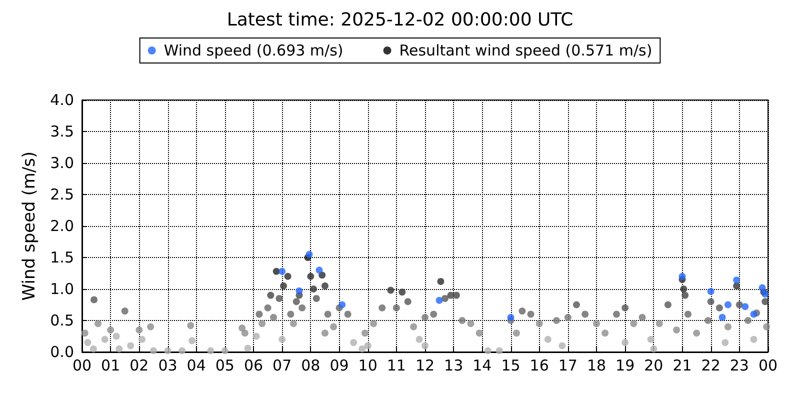 This screenshot has height=400, width=800. Describe the element at coordinates (654, 365) in the screenshot. I see `x-tick-label: 20` at that location.